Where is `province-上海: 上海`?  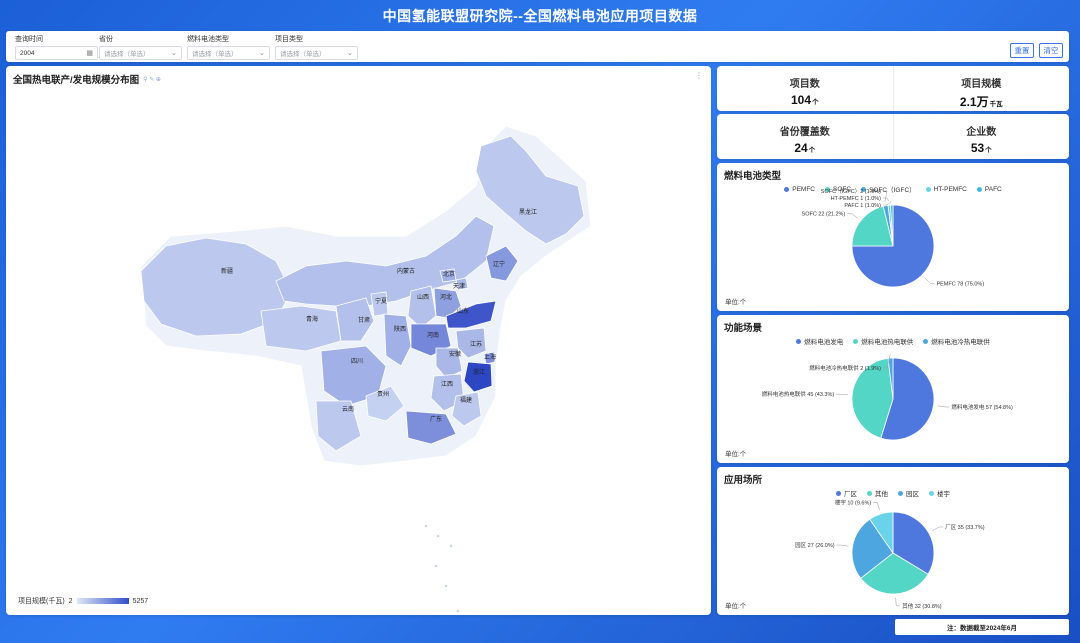
province-上海: 上海 is located at coordinates (489, 358).